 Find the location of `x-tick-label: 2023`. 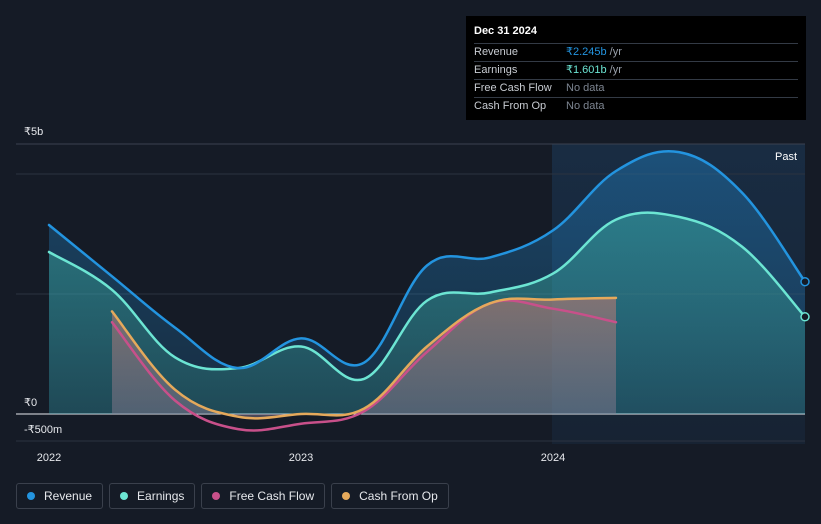

x-tick-label: 2023 is located at coordinates (301, 458).